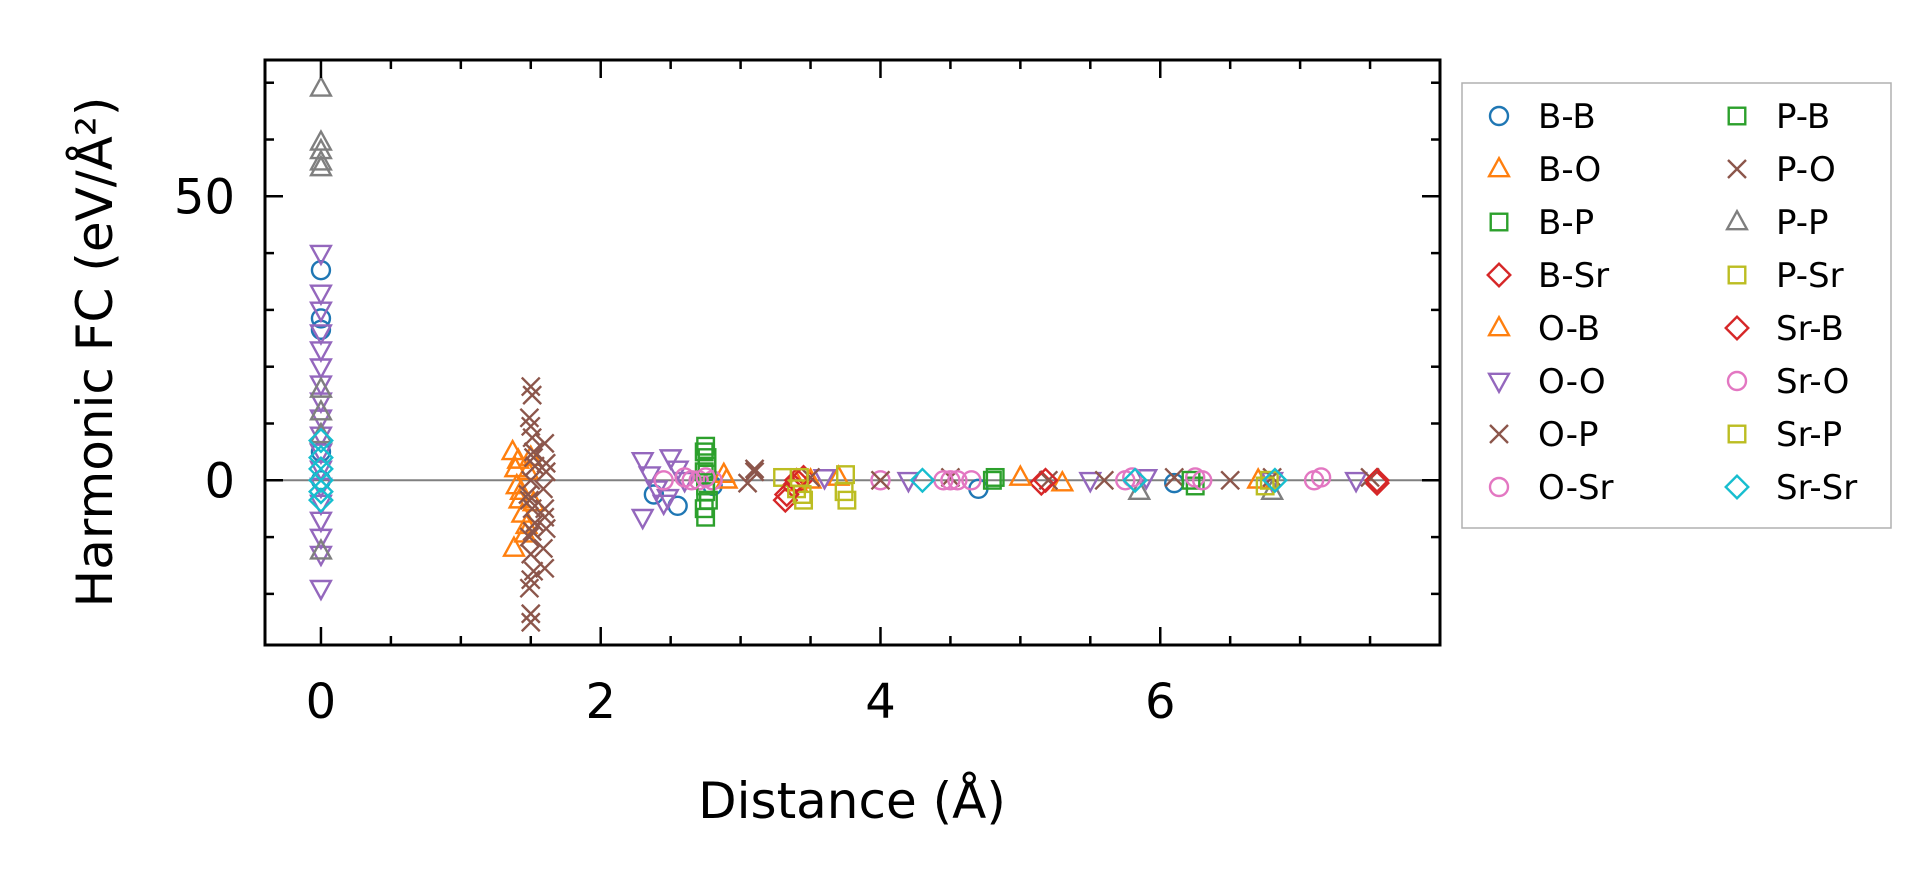 The height and width of the screenshot is (887, 1931). I want to click on legend-marker-sr-b, so click(1737, 328).